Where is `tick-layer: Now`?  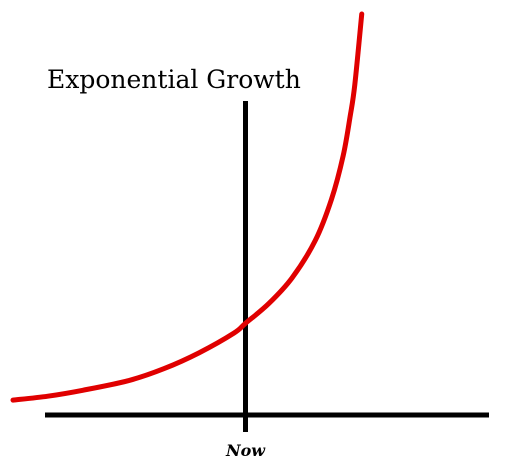
tick-layer: Now is located at coordinates (245, 450).